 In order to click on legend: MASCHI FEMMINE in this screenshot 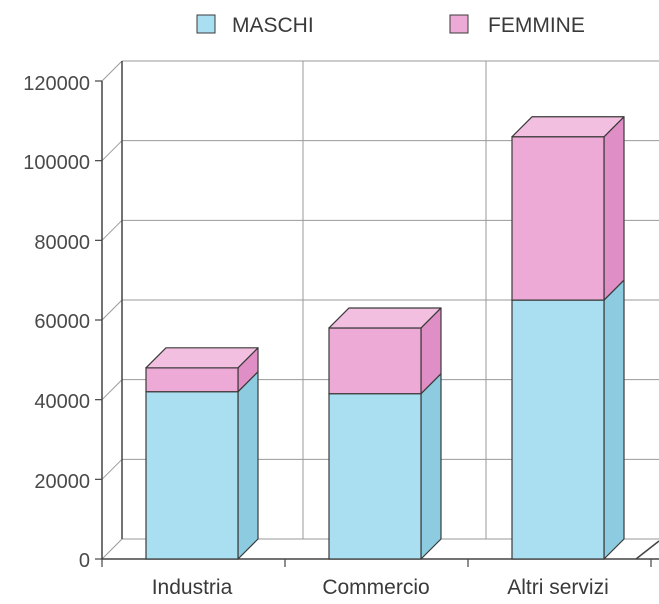, I will do `click(390, 25)`.